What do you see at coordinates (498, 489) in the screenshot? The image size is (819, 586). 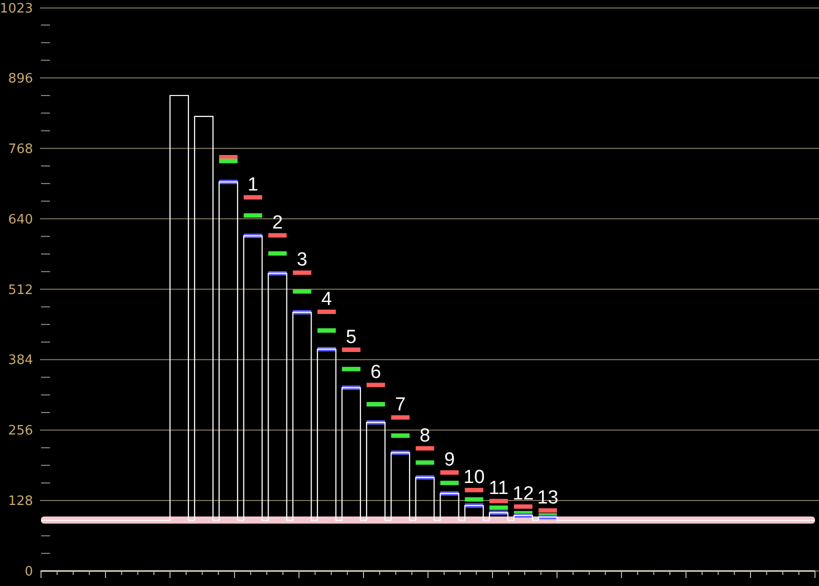 I see `x-tick-label: 11` at bounding box center [498, 489].